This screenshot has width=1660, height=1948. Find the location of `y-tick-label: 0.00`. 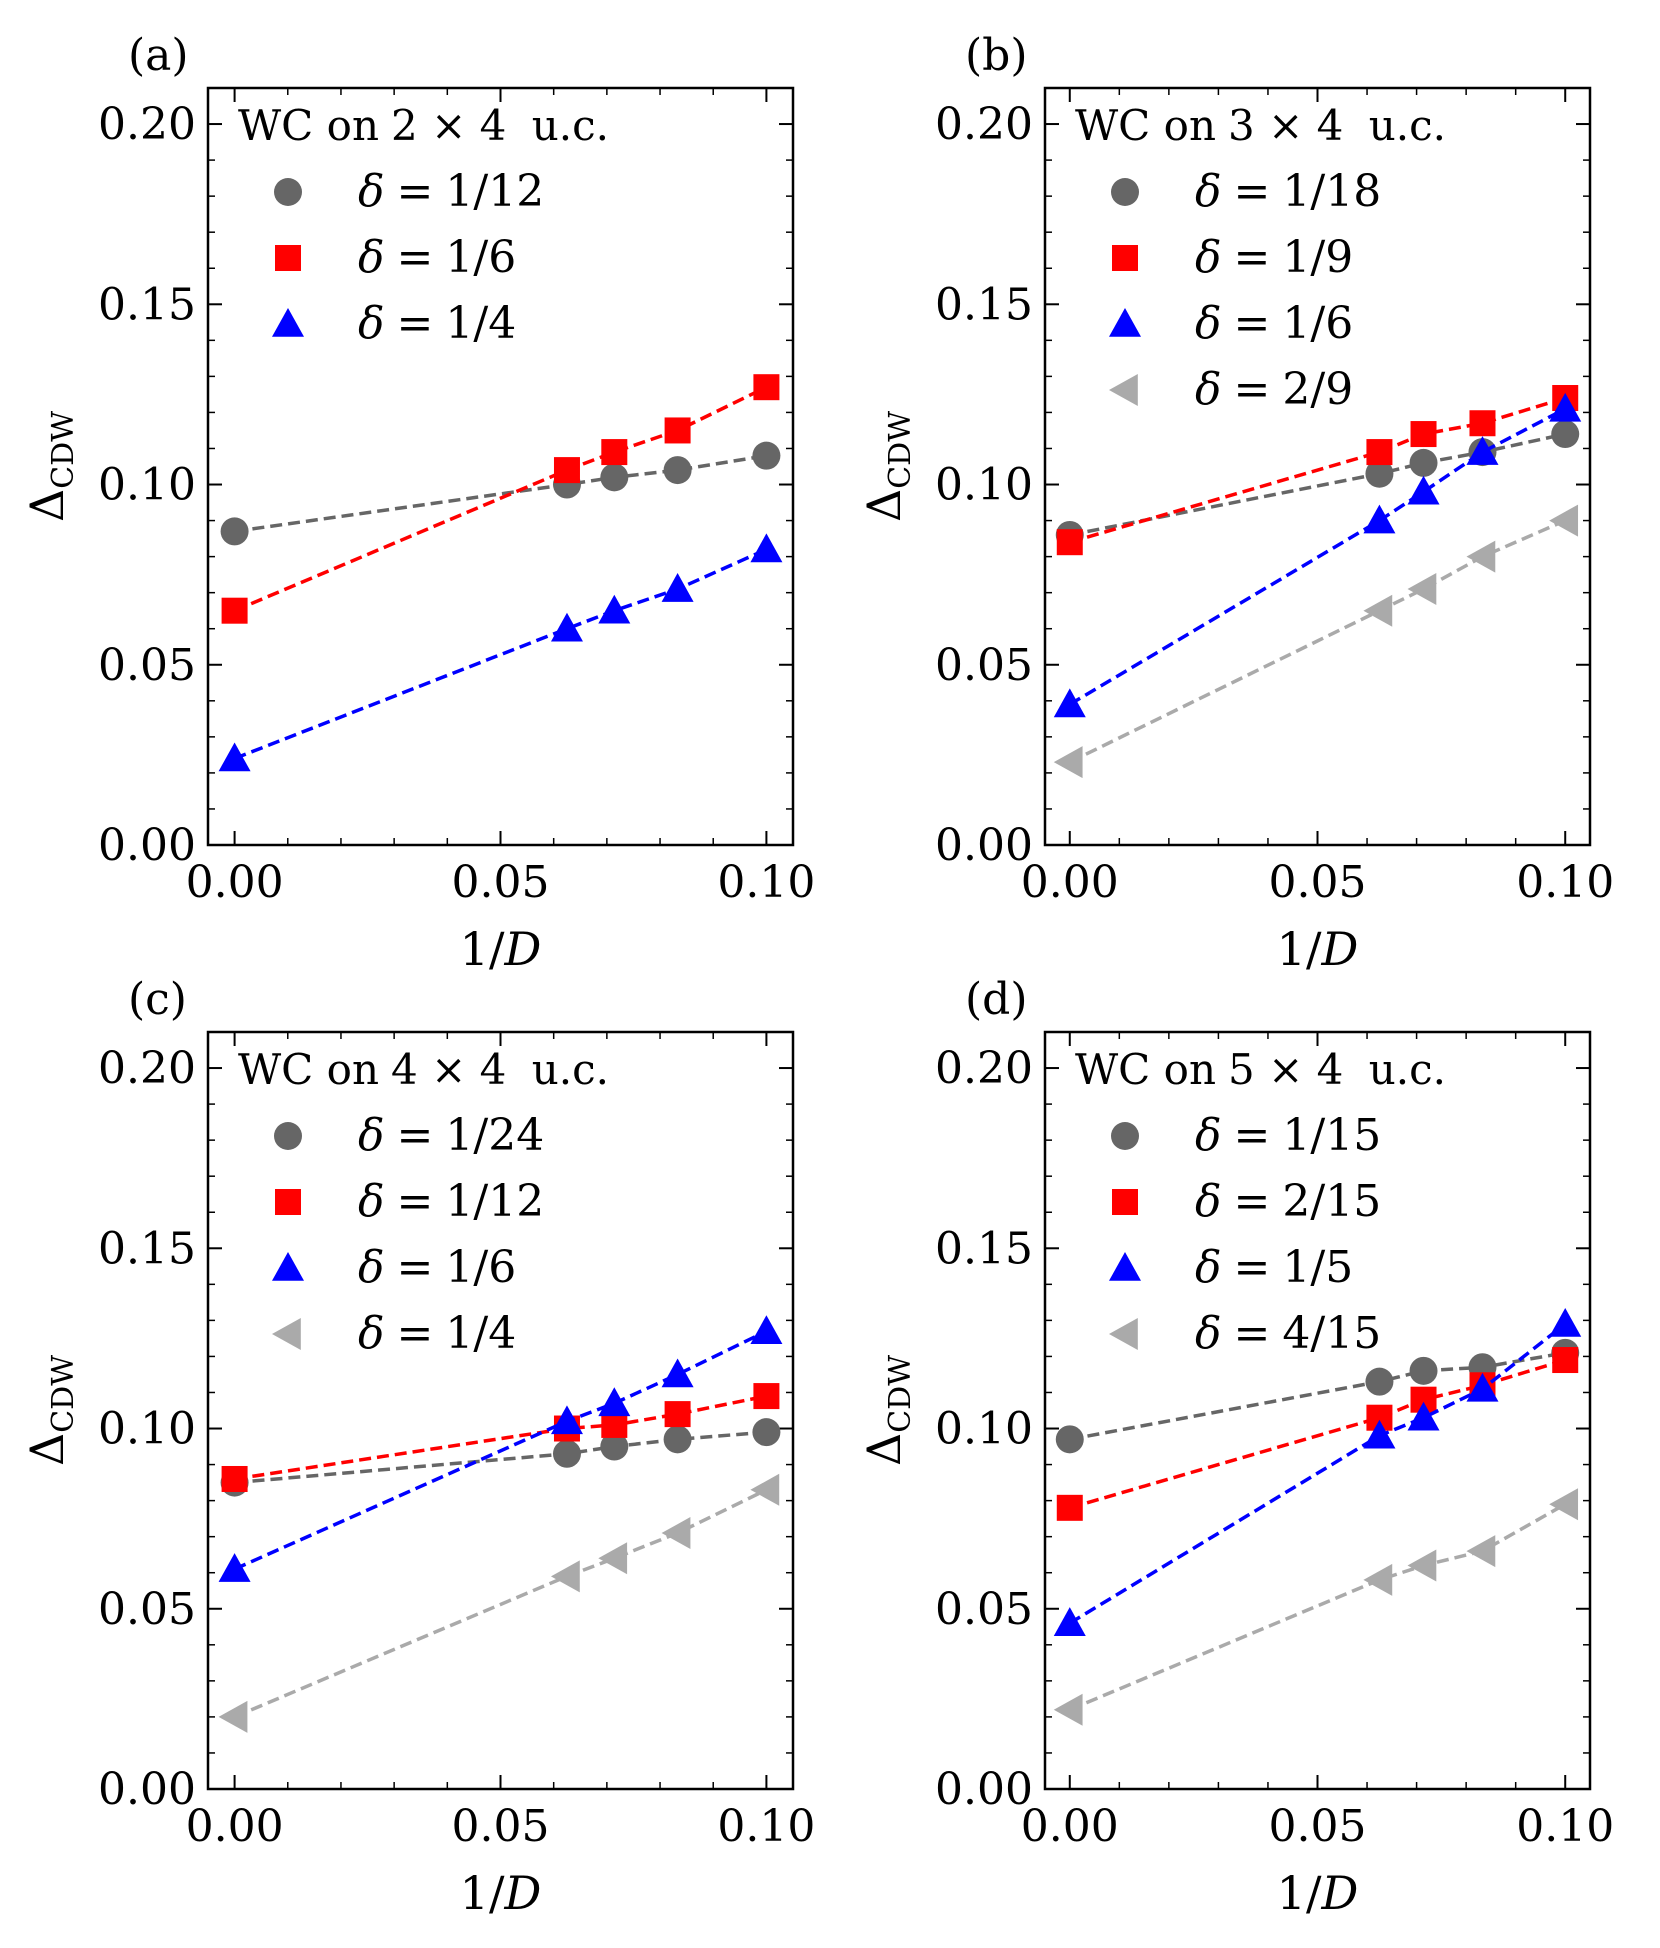

y-tick-label: 0.00 is located at coordinates (984, 845).